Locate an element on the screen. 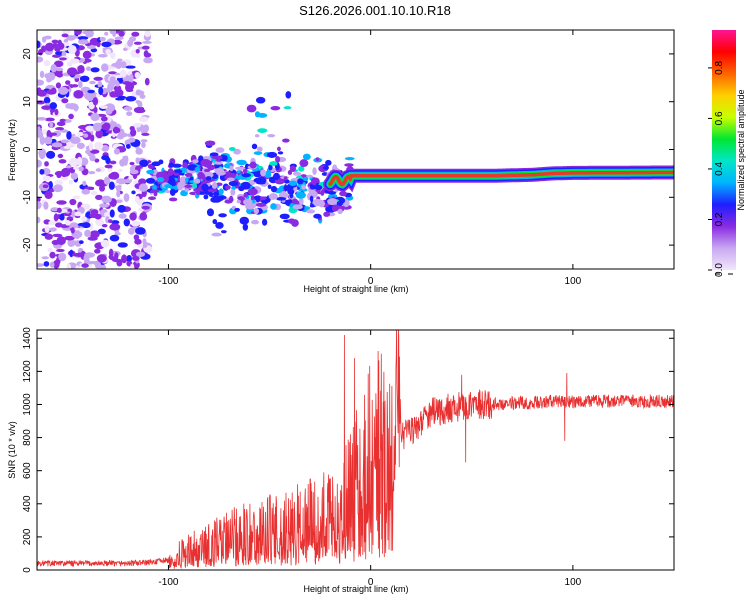 The image size is (750, 600). spectrogram-x-label: Height of straight line (km) is located at coordinates (355, 289).